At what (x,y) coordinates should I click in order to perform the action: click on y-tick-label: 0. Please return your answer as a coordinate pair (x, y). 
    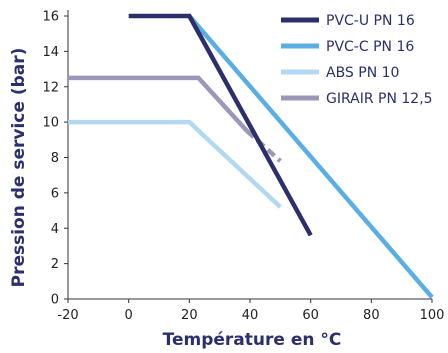
    Looking at the image, I should click on (55, 300).